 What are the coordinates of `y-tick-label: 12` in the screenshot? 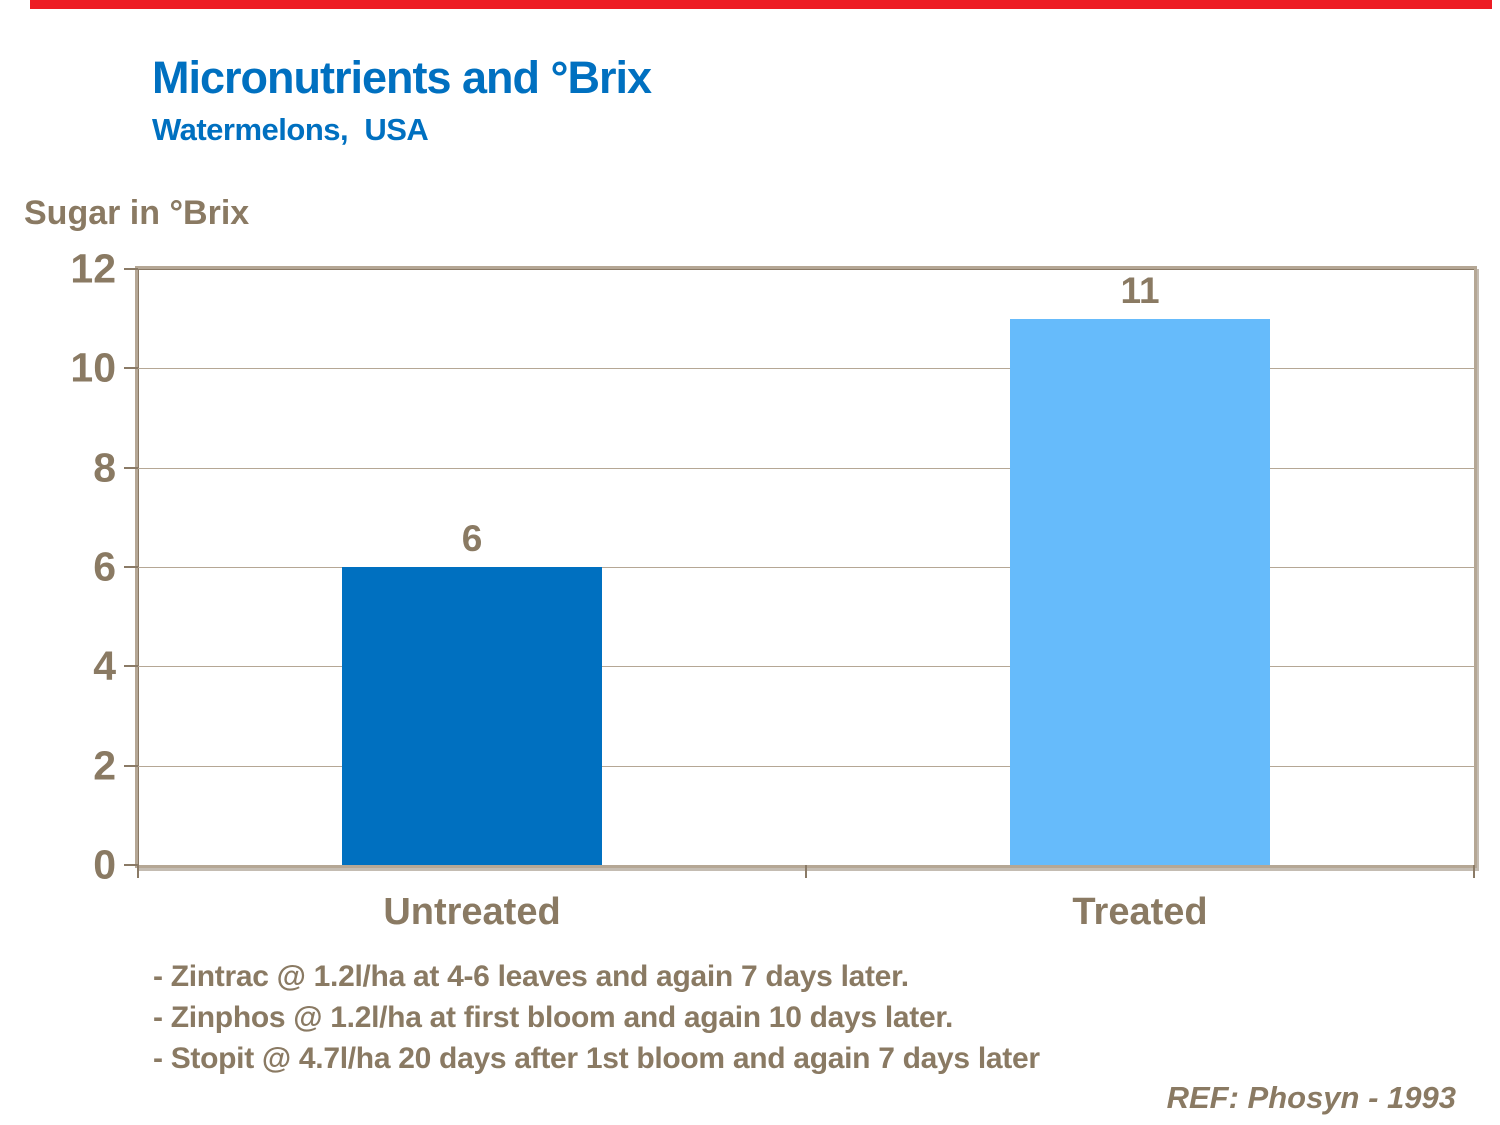 It's located at (93, 268).